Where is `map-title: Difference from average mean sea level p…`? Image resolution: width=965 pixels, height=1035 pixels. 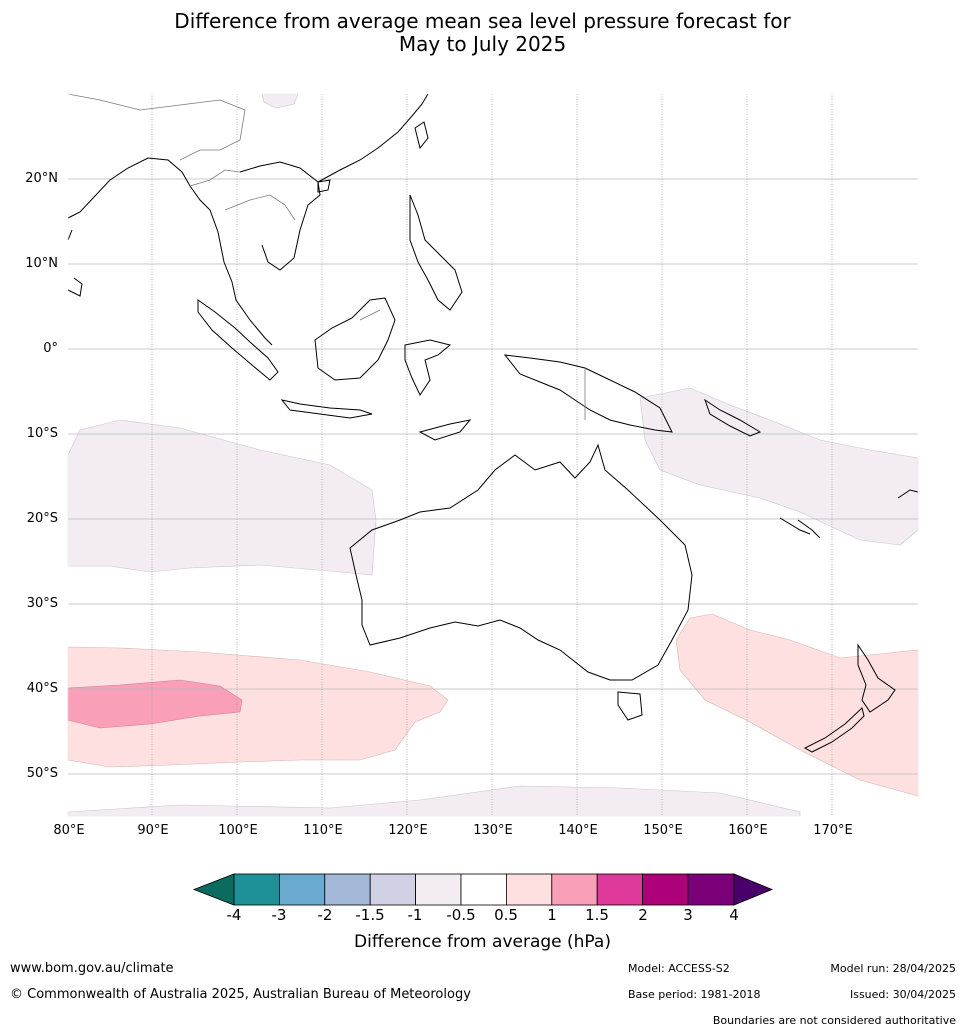 map-title: Difference from average mean sea level p… is located at coordinates (482, 33).